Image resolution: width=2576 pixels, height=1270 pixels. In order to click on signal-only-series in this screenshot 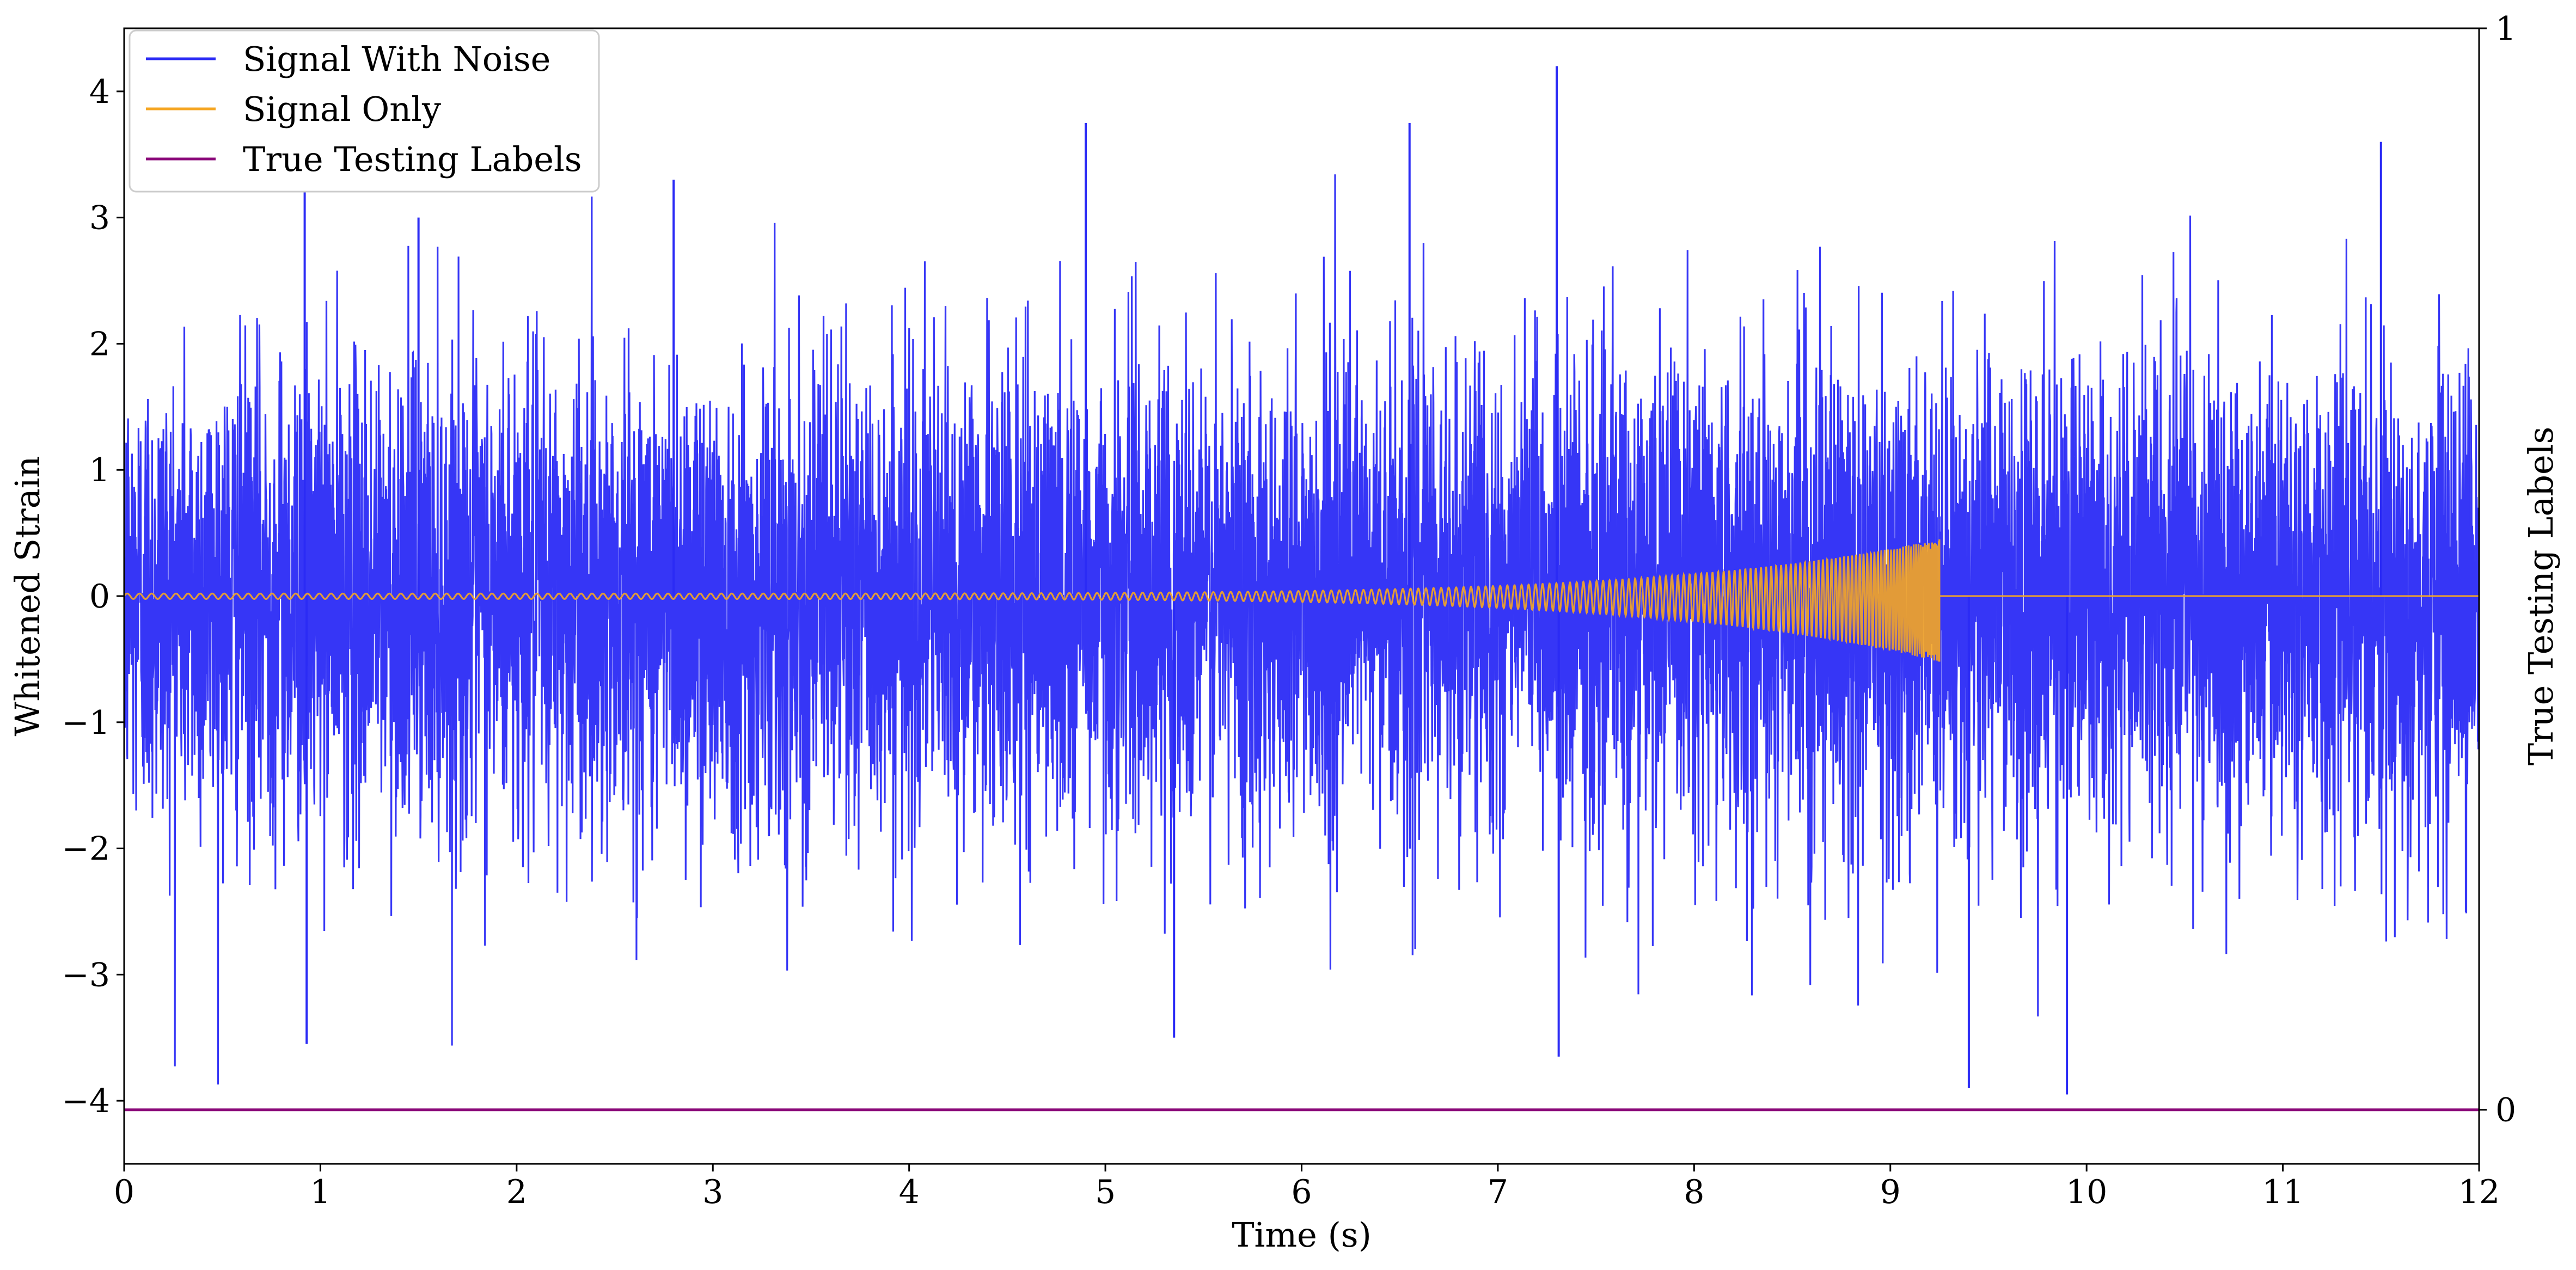, I will do `click(1301, 600)`.